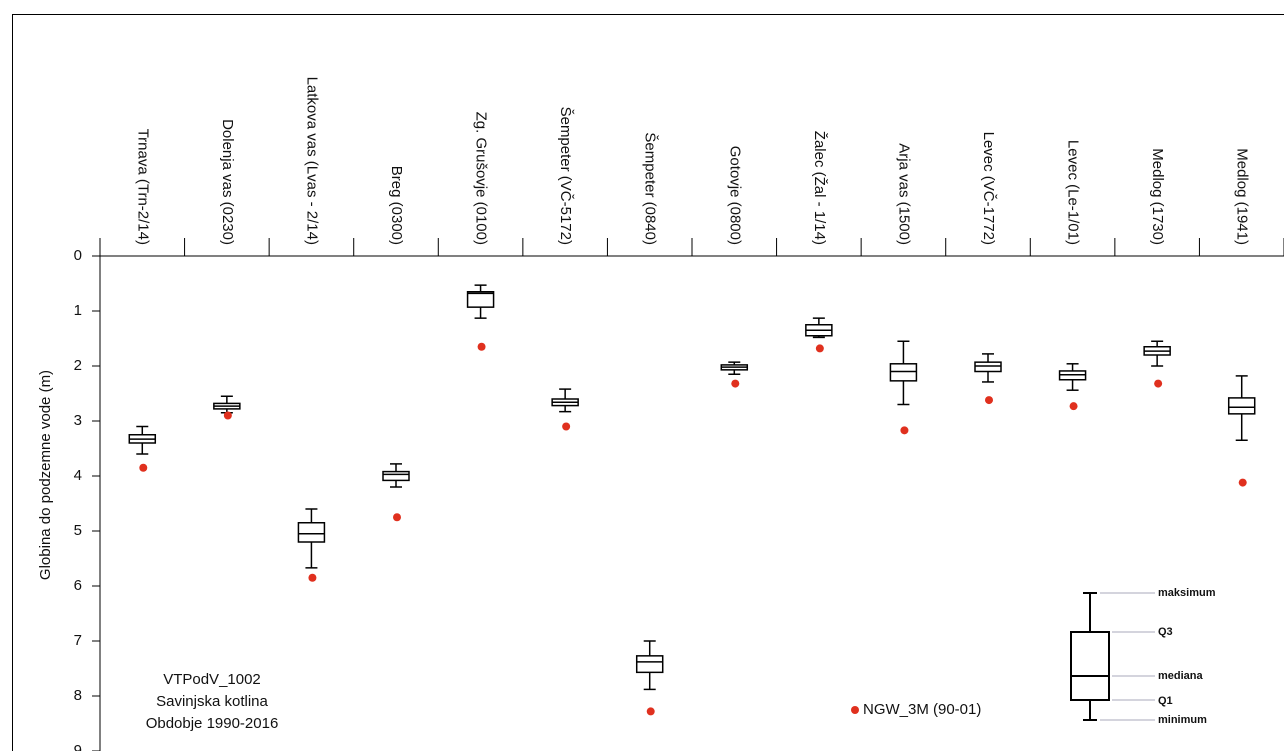 This screenshot has height=751, width=1284. Describe the element at coordinates (78, 585) in the screenshot. I see `y-tick-label: 6` at that location.